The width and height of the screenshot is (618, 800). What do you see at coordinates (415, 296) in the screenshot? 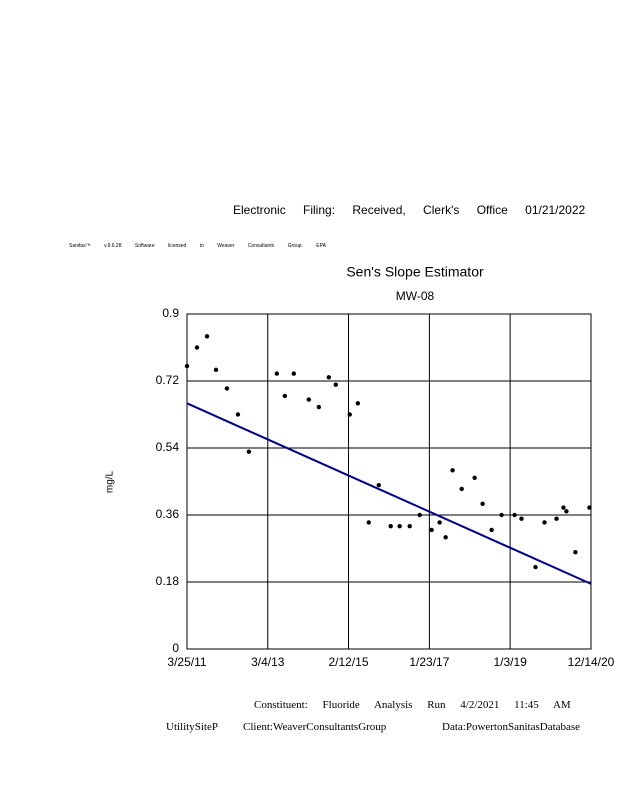
I see `chart-subtitle: MW-08` at bounding box center [415, 296].